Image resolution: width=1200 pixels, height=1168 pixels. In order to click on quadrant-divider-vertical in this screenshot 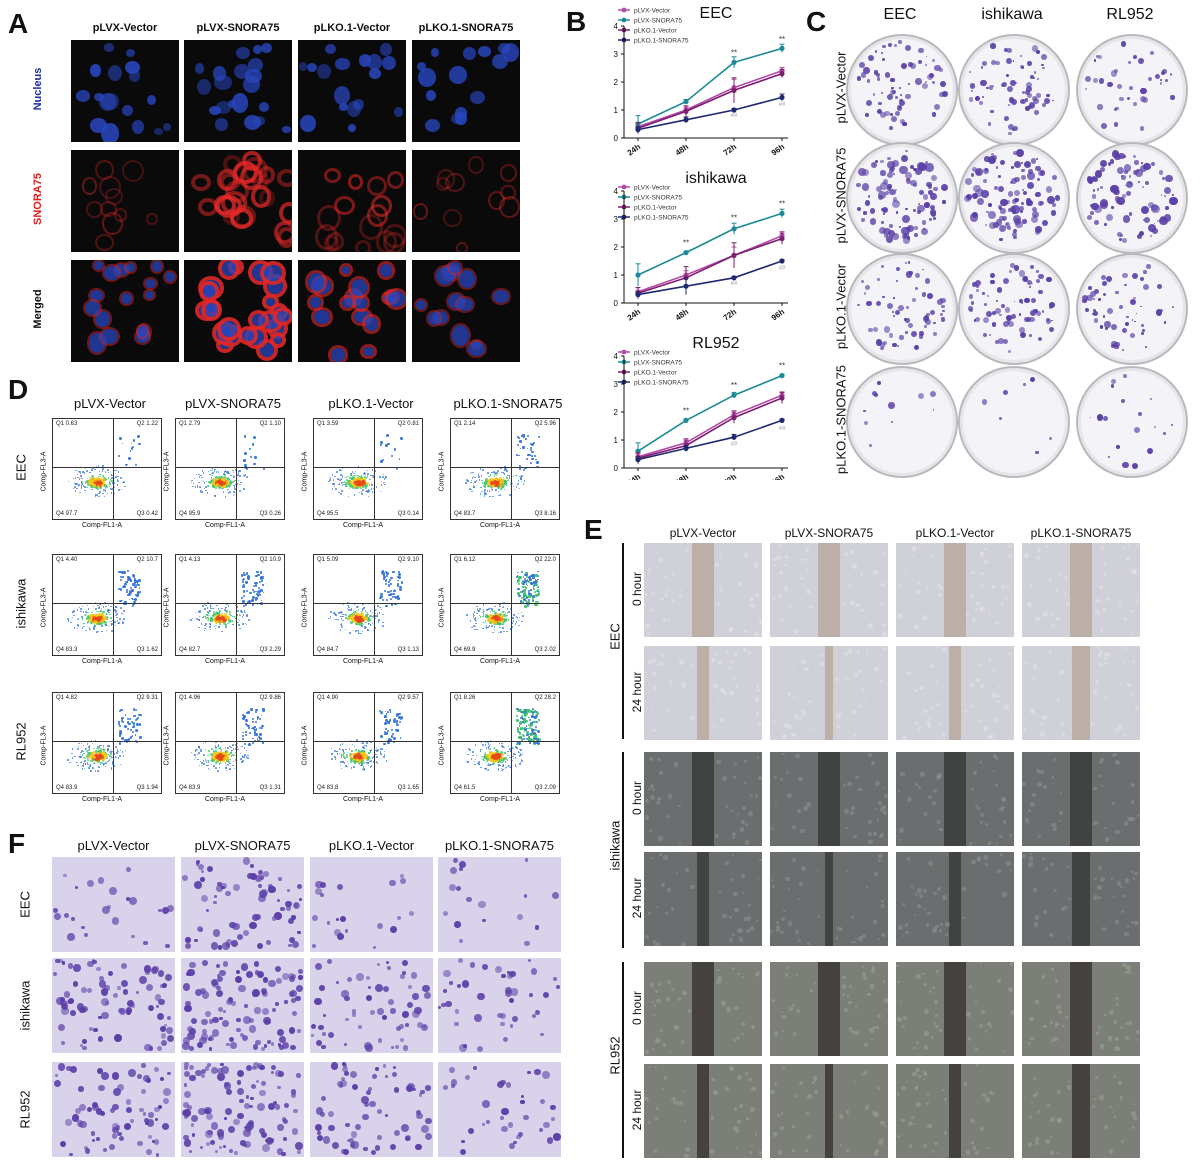, I will do `click(512, 605)`.